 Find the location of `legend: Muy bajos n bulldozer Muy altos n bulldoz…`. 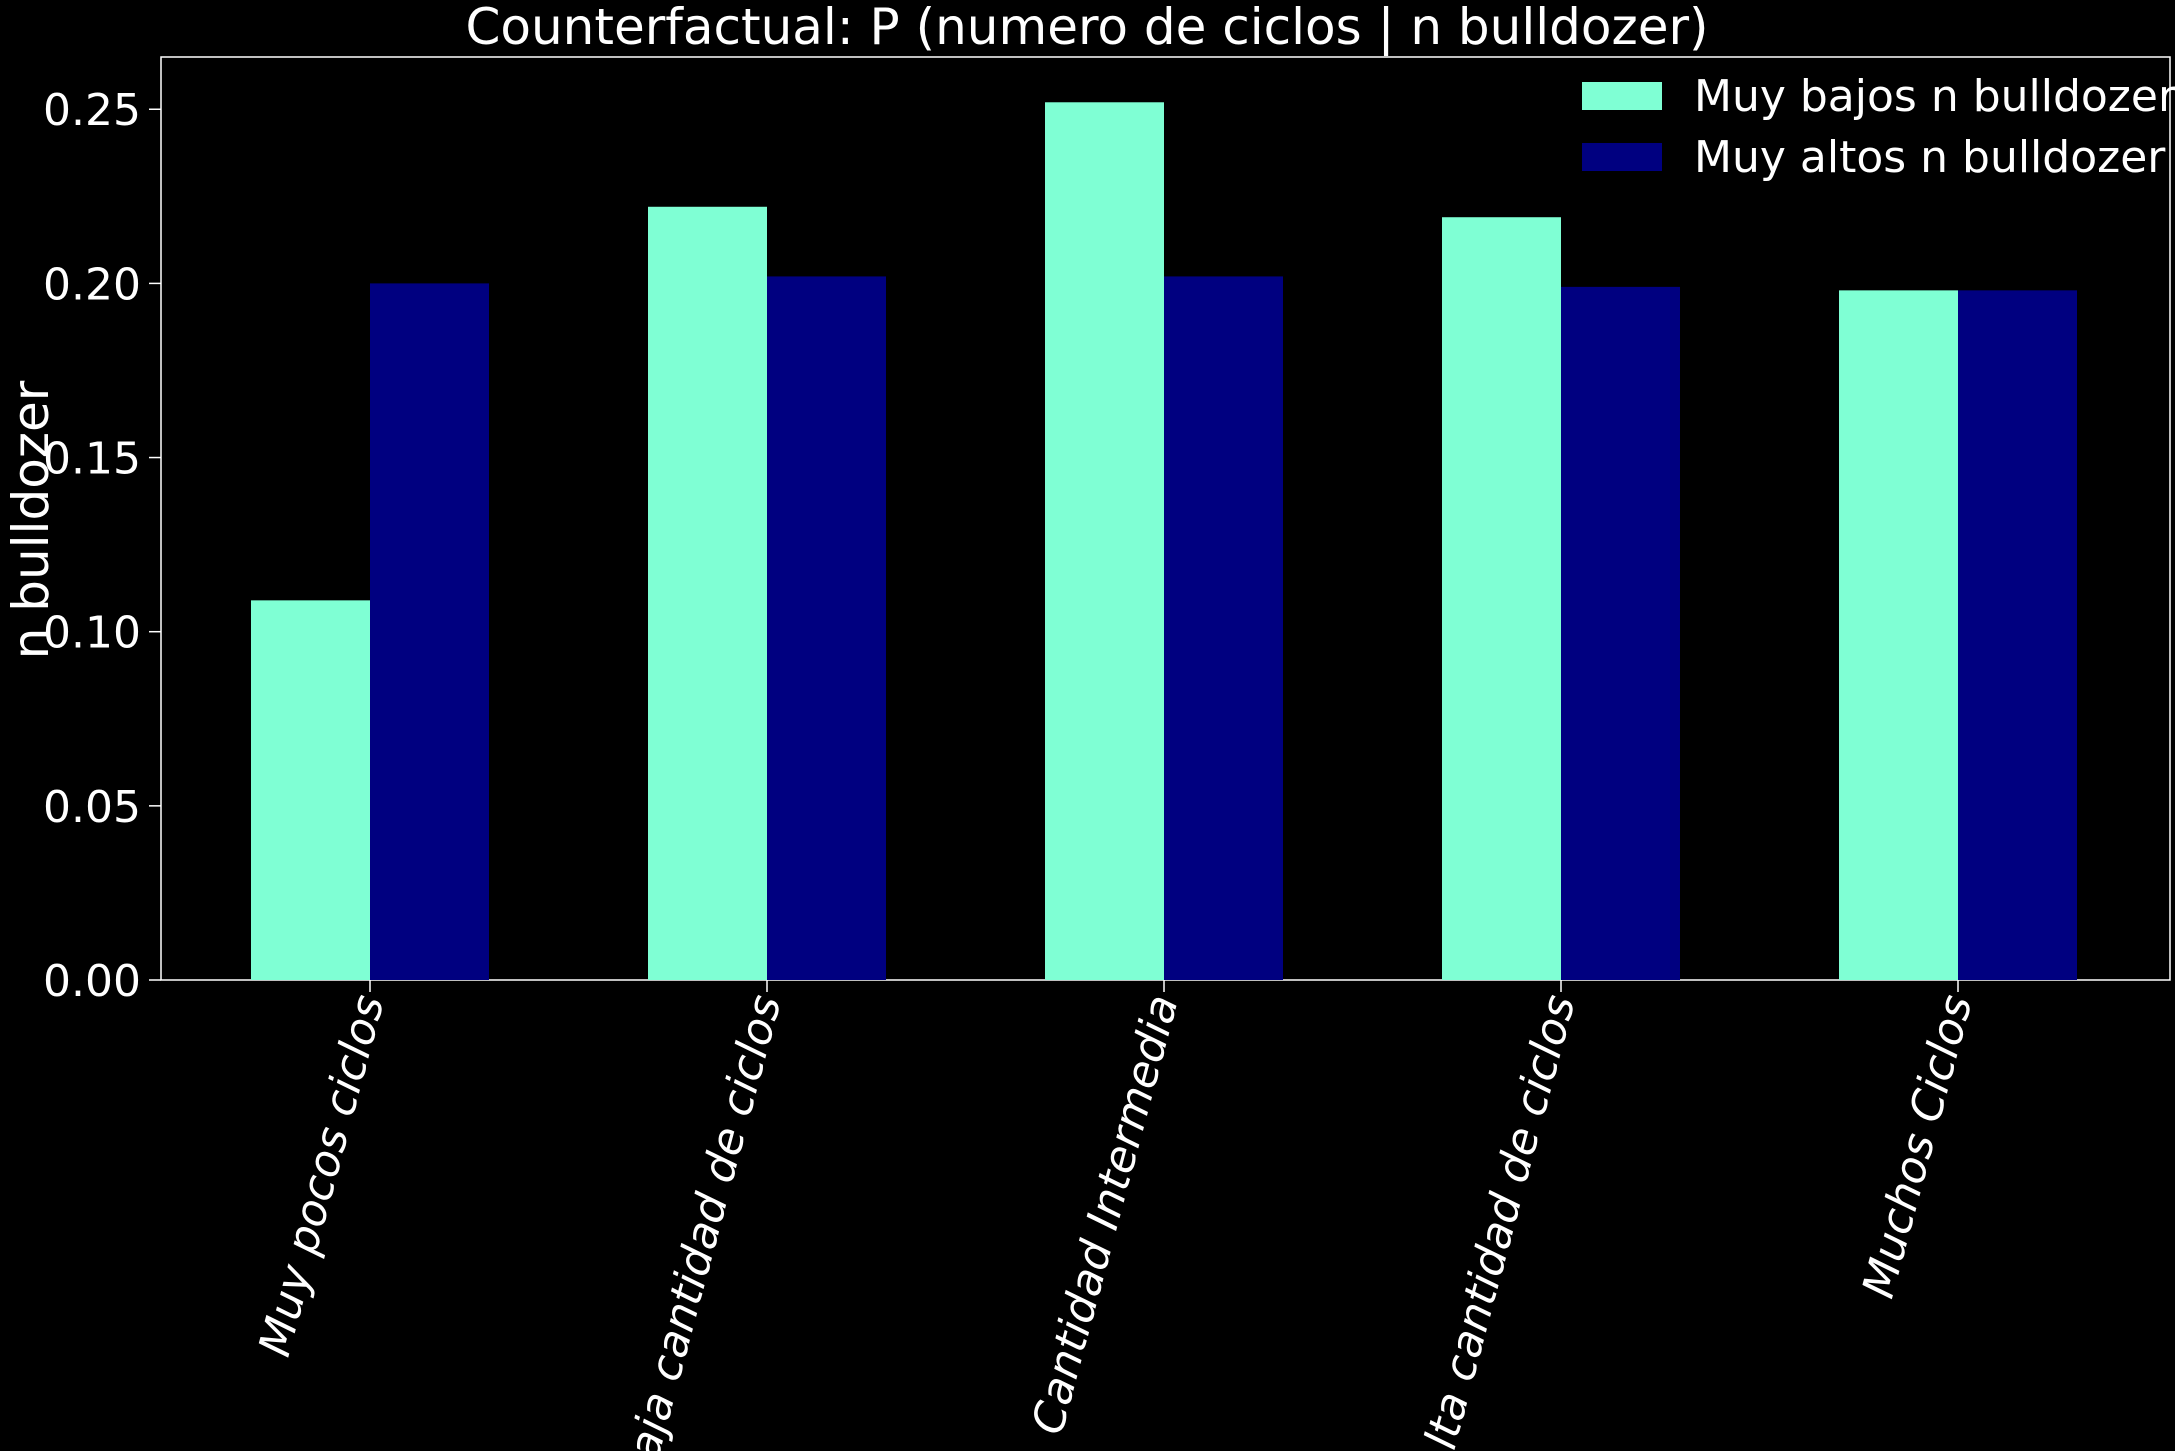

legend: Muy bajos n bulldozer Muy altos n bulldoz… is located at coordinates (1878, 127).